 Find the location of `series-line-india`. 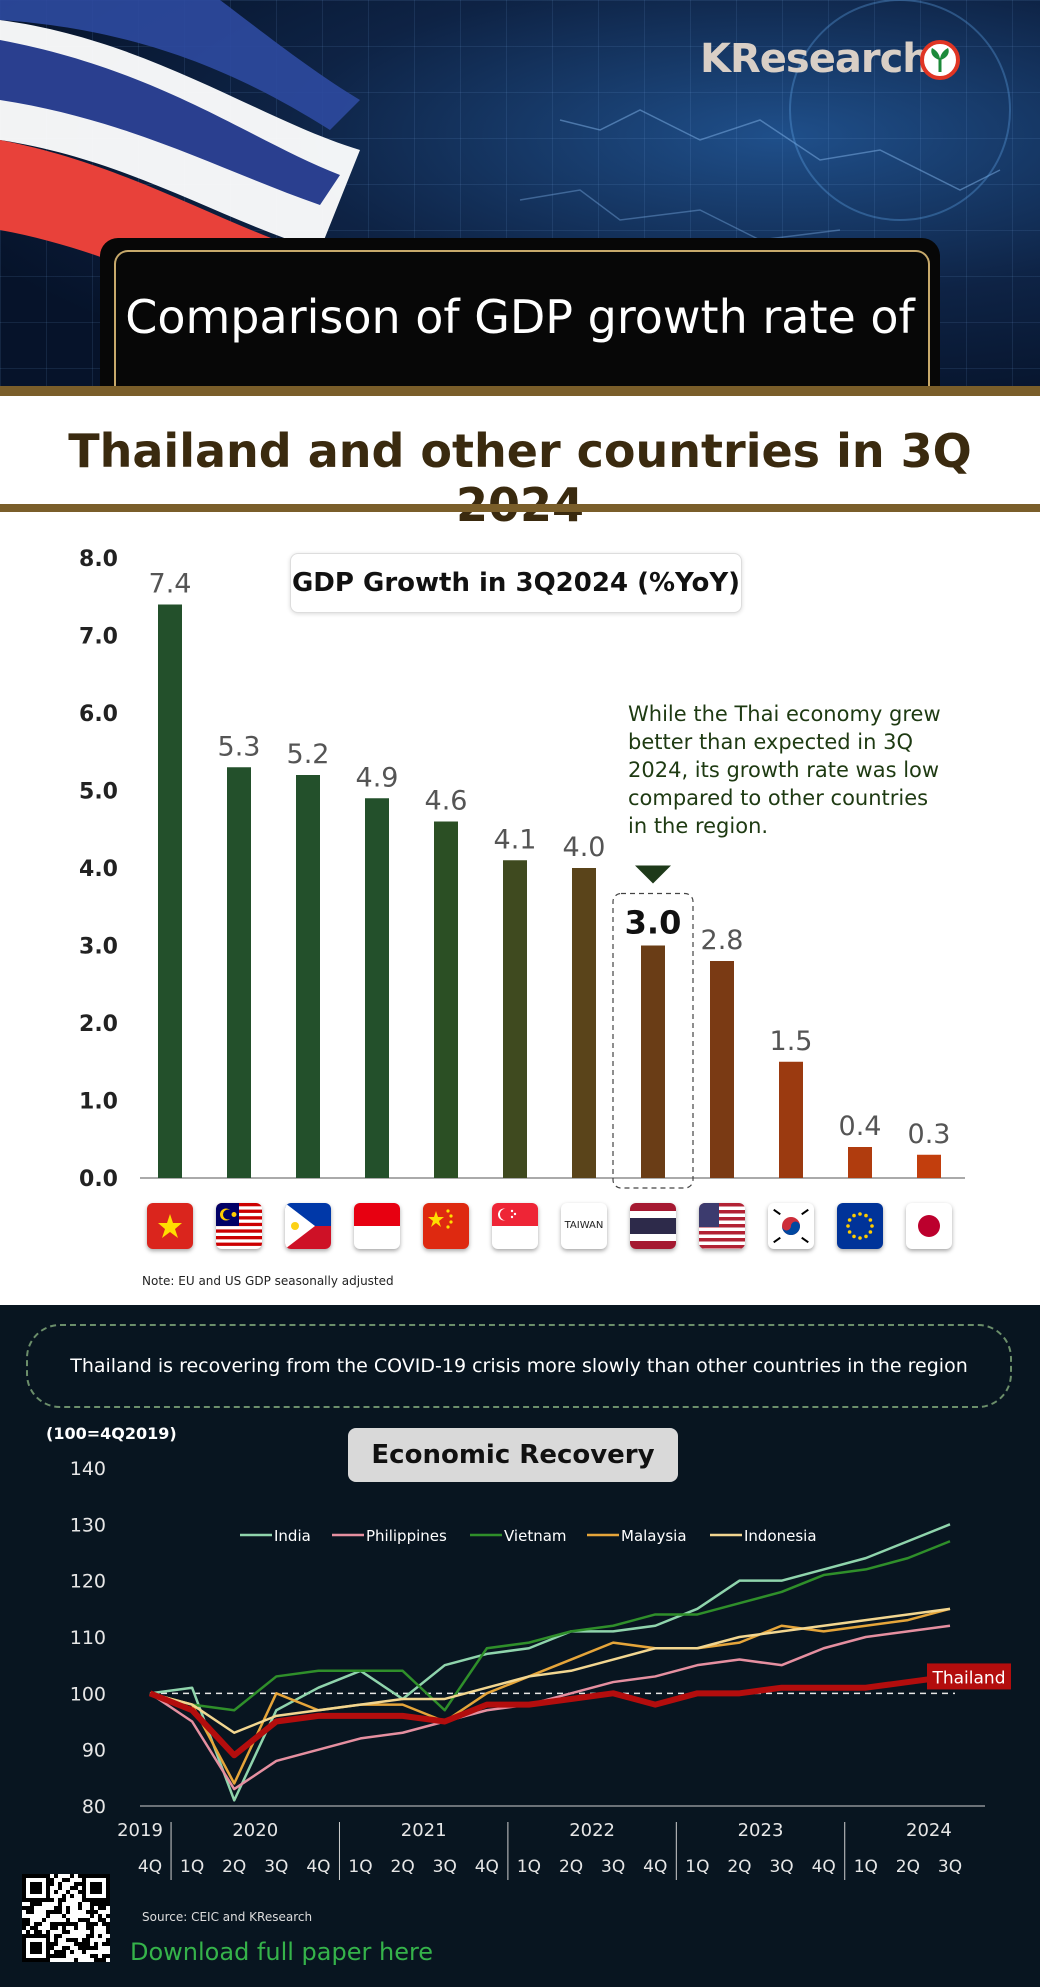

series-line-india is located at coordinates (550, 1662).